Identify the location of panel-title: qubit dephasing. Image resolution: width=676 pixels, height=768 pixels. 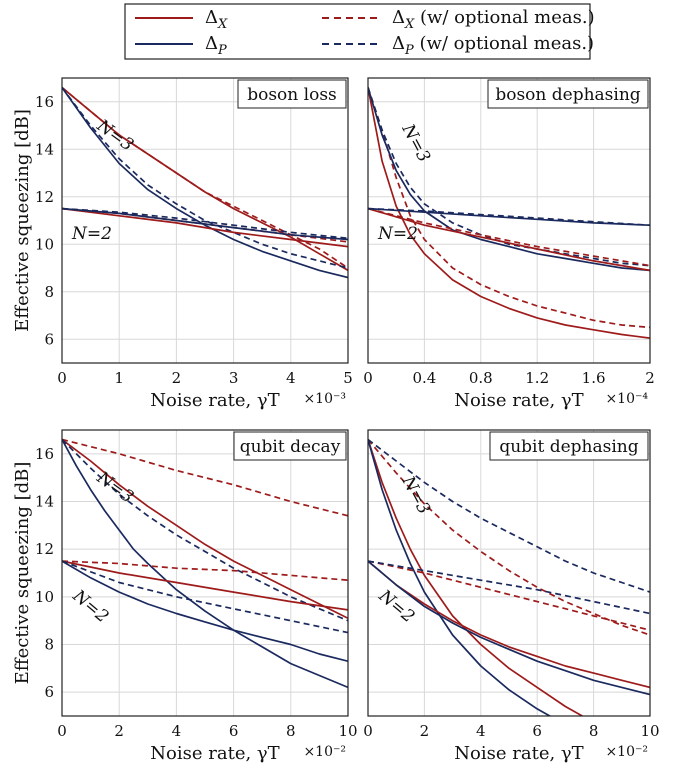
(568, 447).